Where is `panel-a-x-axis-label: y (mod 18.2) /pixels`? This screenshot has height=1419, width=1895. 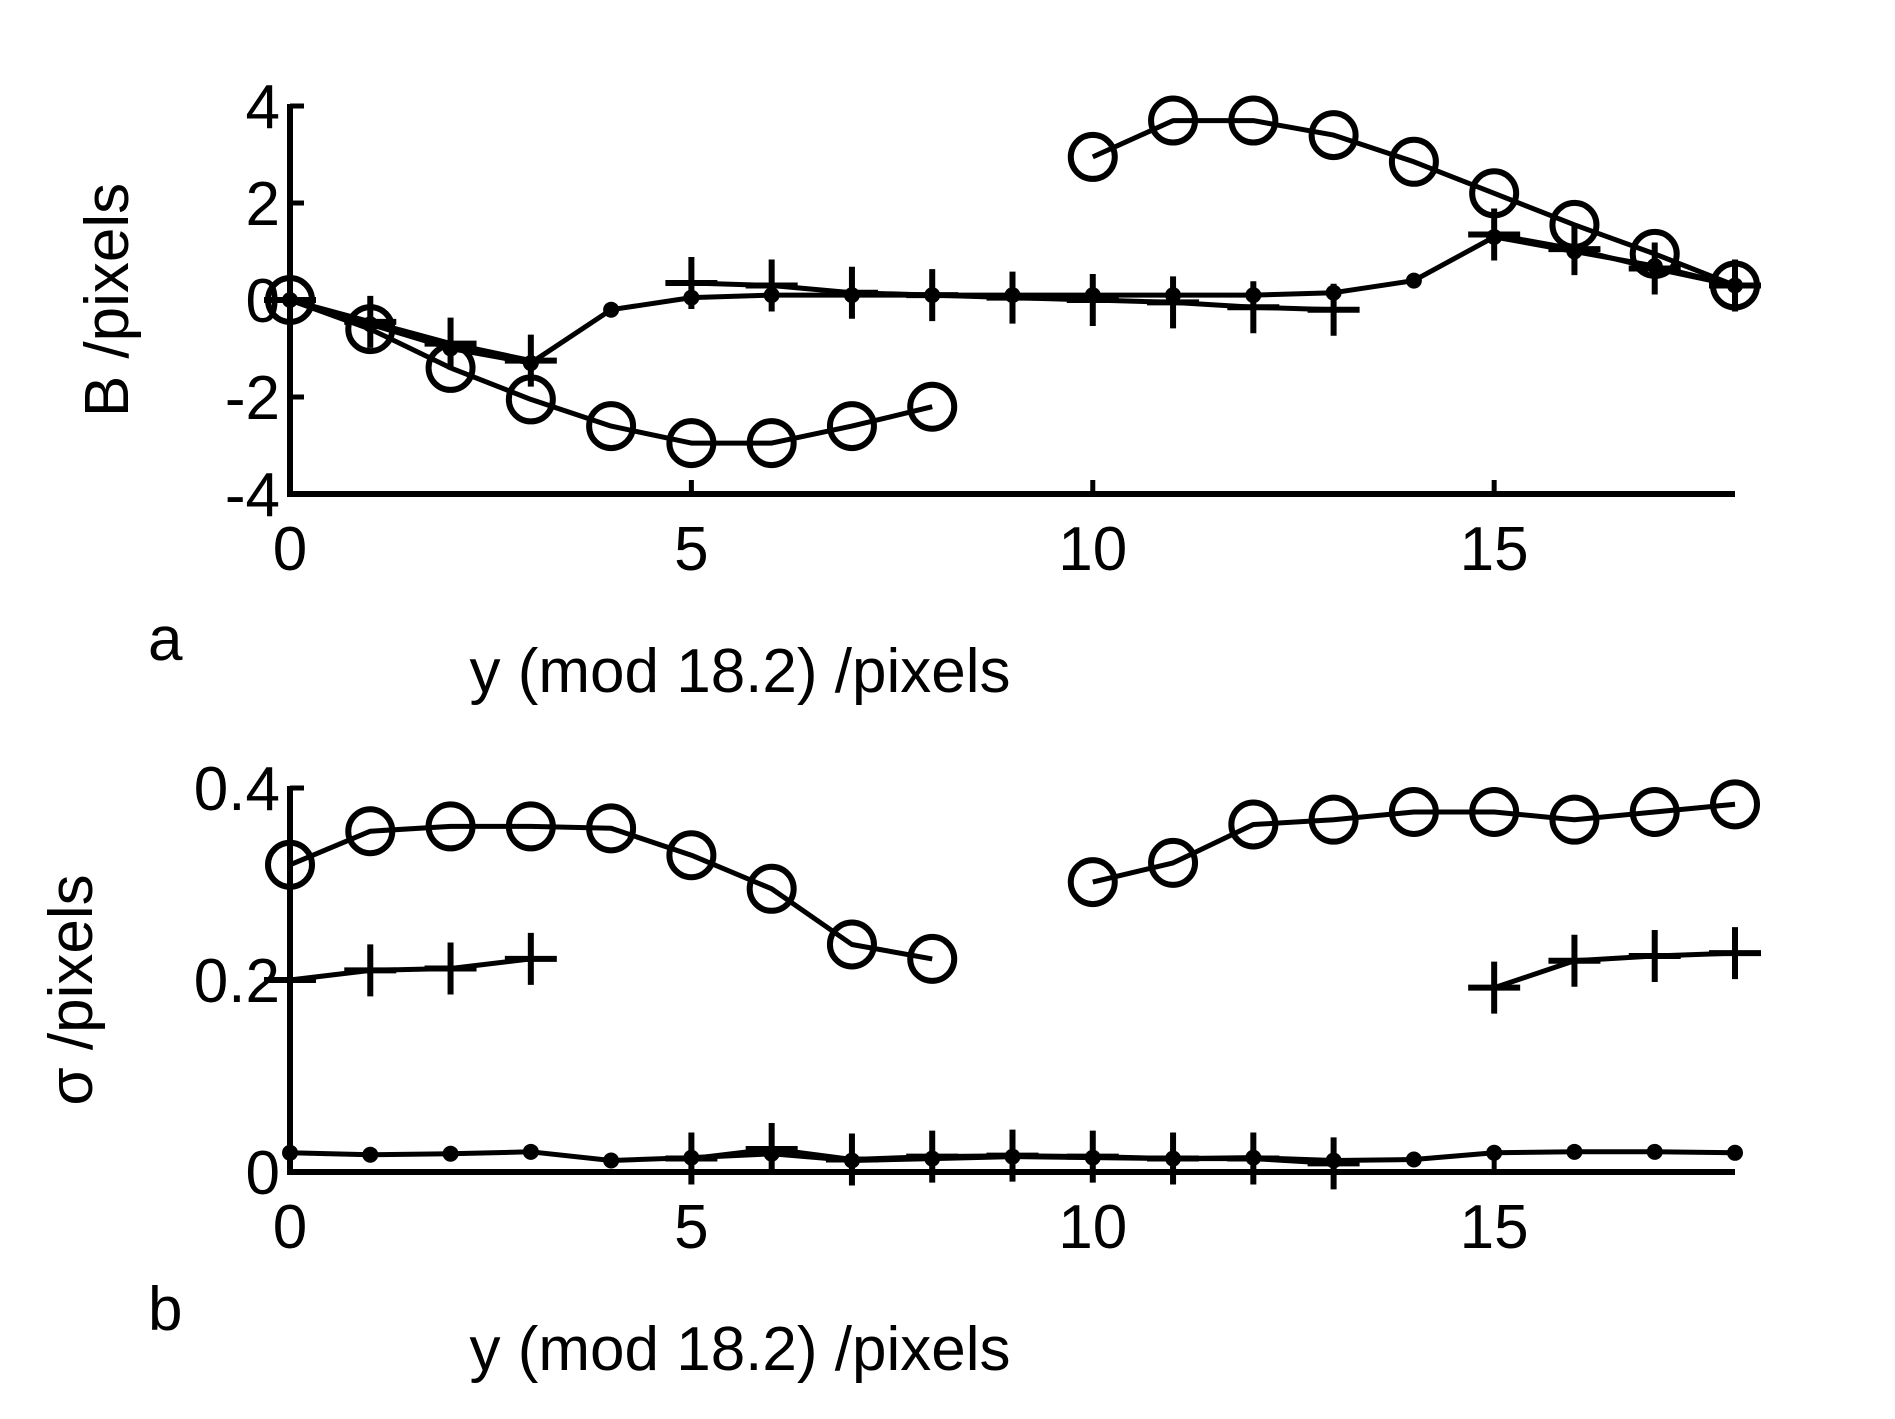 panel-a-x-axis-label: y (mod 18.2) /pixels is located at coordinates (740, 671).